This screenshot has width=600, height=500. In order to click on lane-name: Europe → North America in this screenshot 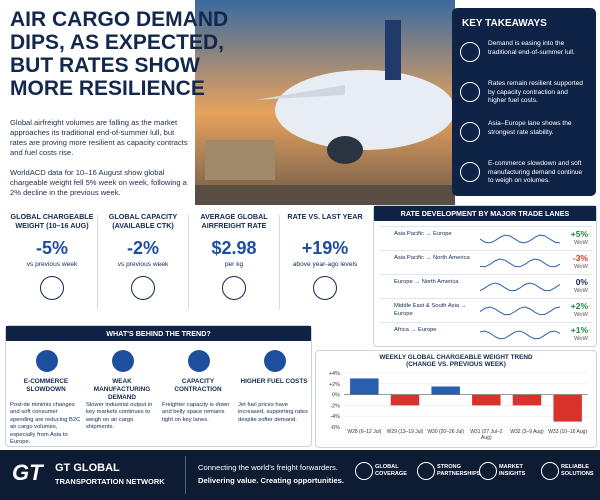, I will do `click(426, 282)`.